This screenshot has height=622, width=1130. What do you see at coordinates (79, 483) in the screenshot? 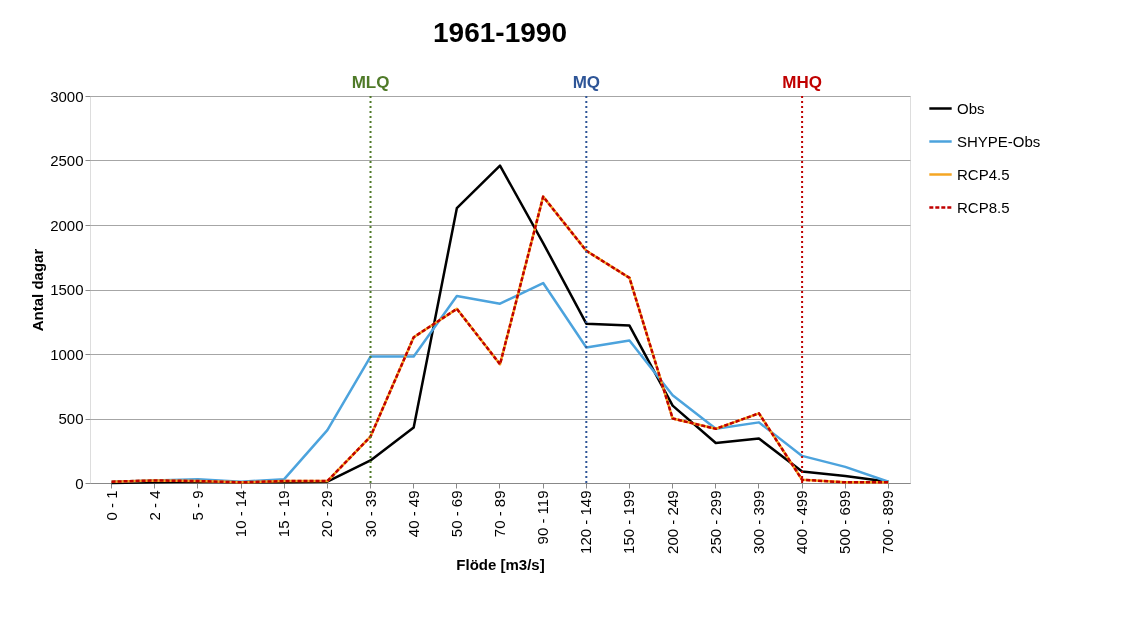
I see `y-tick-label: 0` at bounding box center [79, 483].